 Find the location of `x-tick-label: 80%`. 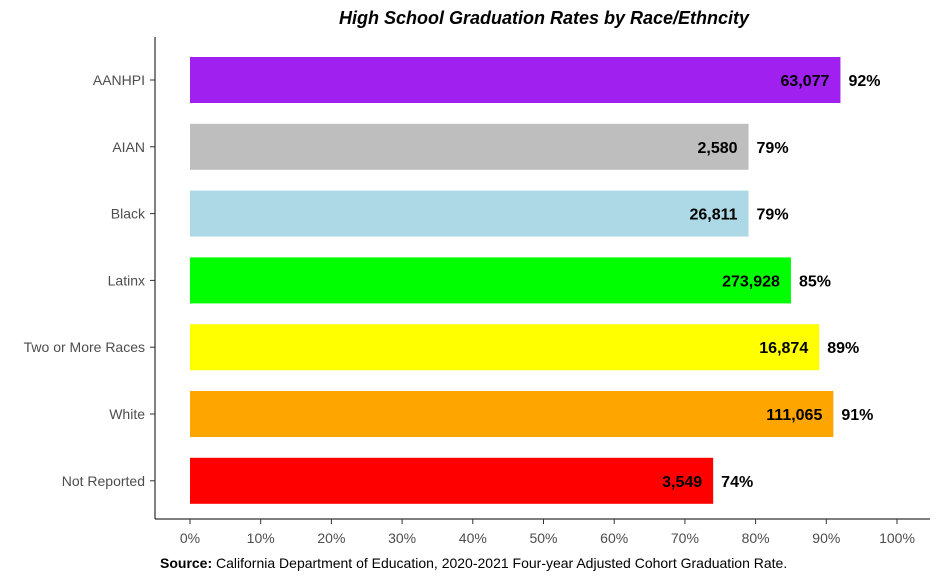

x-tick-label: 80% is located at coordinates (756, 538).